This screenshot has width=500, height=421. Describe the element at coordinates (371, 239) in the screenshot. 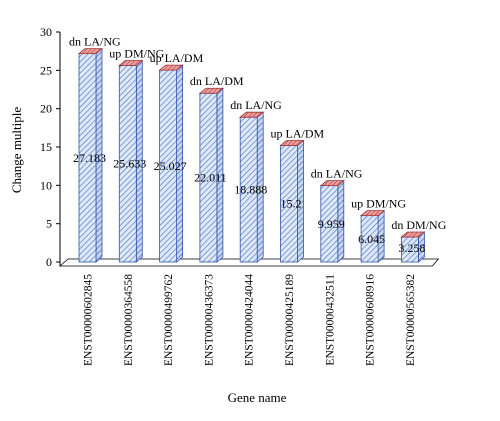

I see `bar-value-label: 6.045` at that location.